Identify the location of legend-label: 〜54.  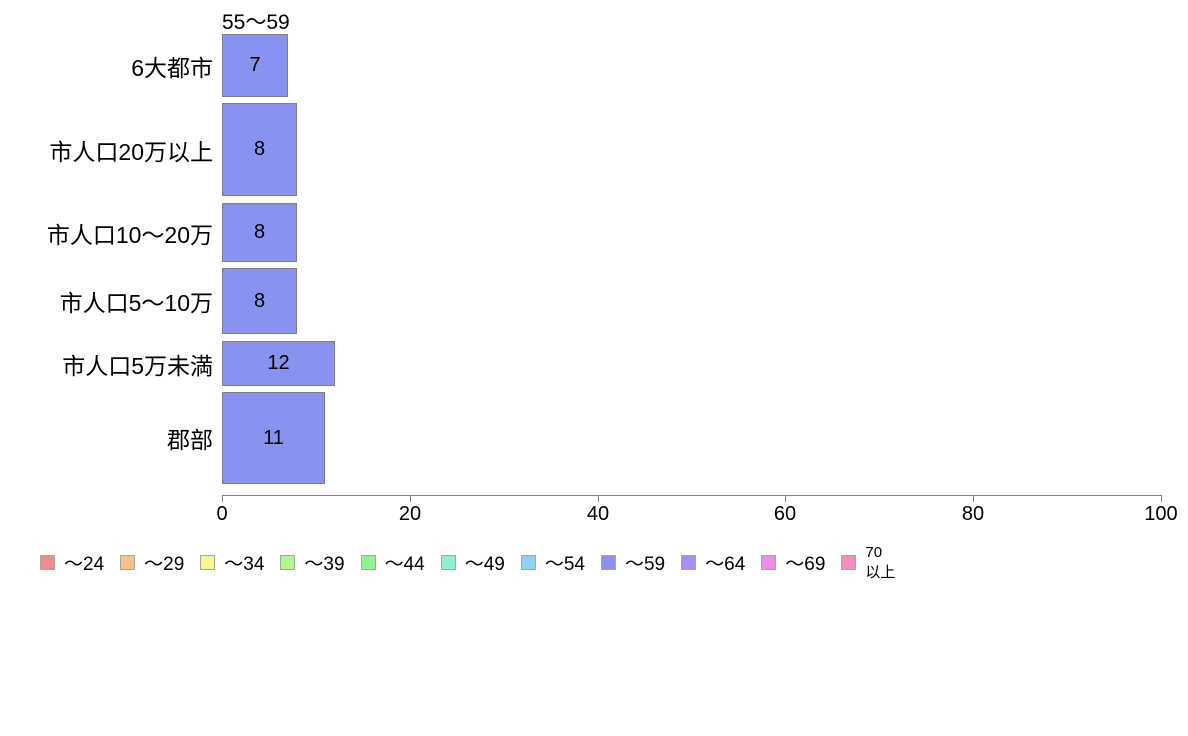
(564, 565).